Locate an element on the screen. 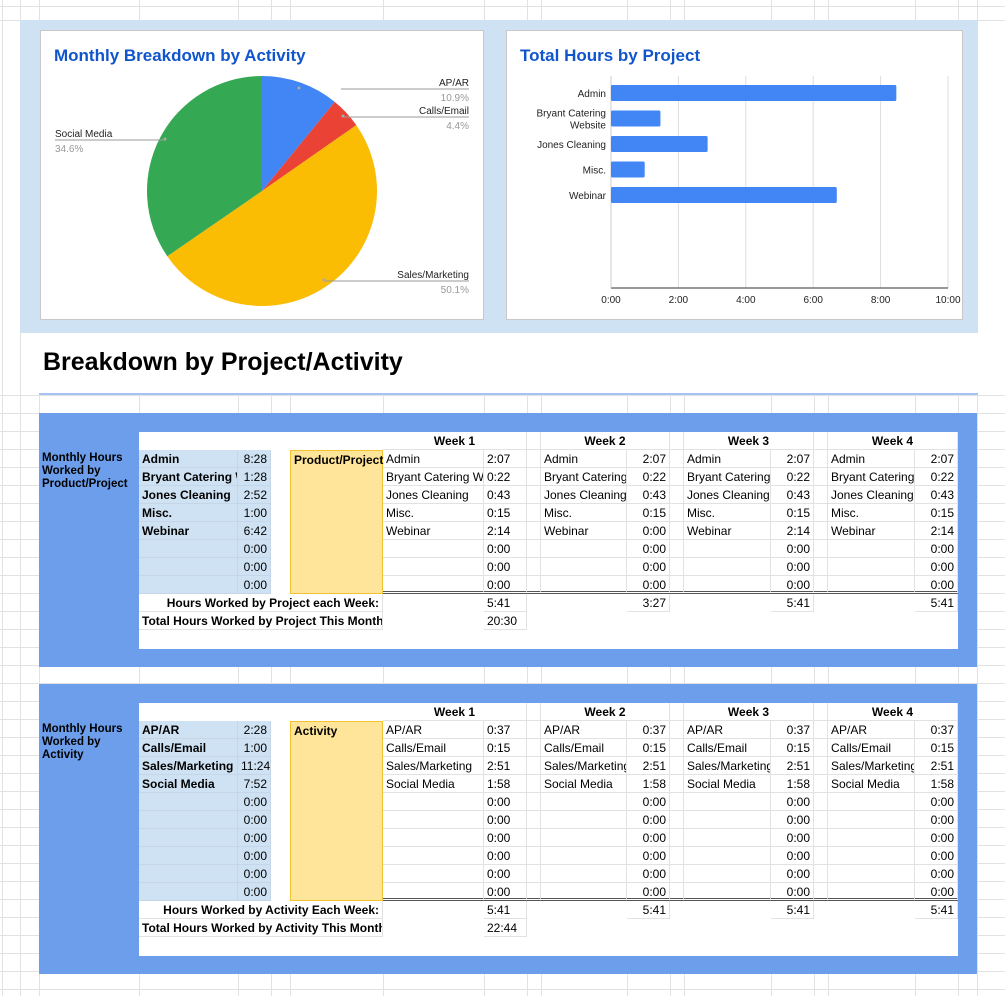 This screenshot has width=1005, height=996. week-hours: 1:58 is located at coordinates (505, 784).